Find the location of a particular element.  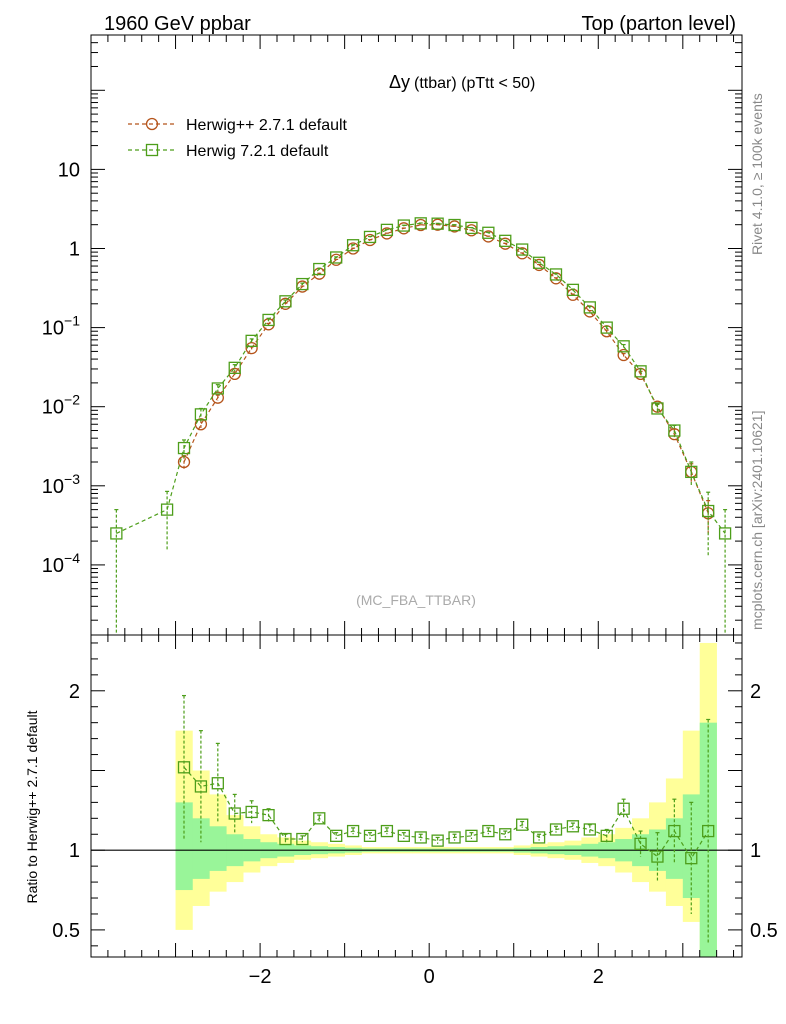

mcplots-label: mcplots.cern.ch [arXiv:2401.10621] is located at coordinates (757, 520).